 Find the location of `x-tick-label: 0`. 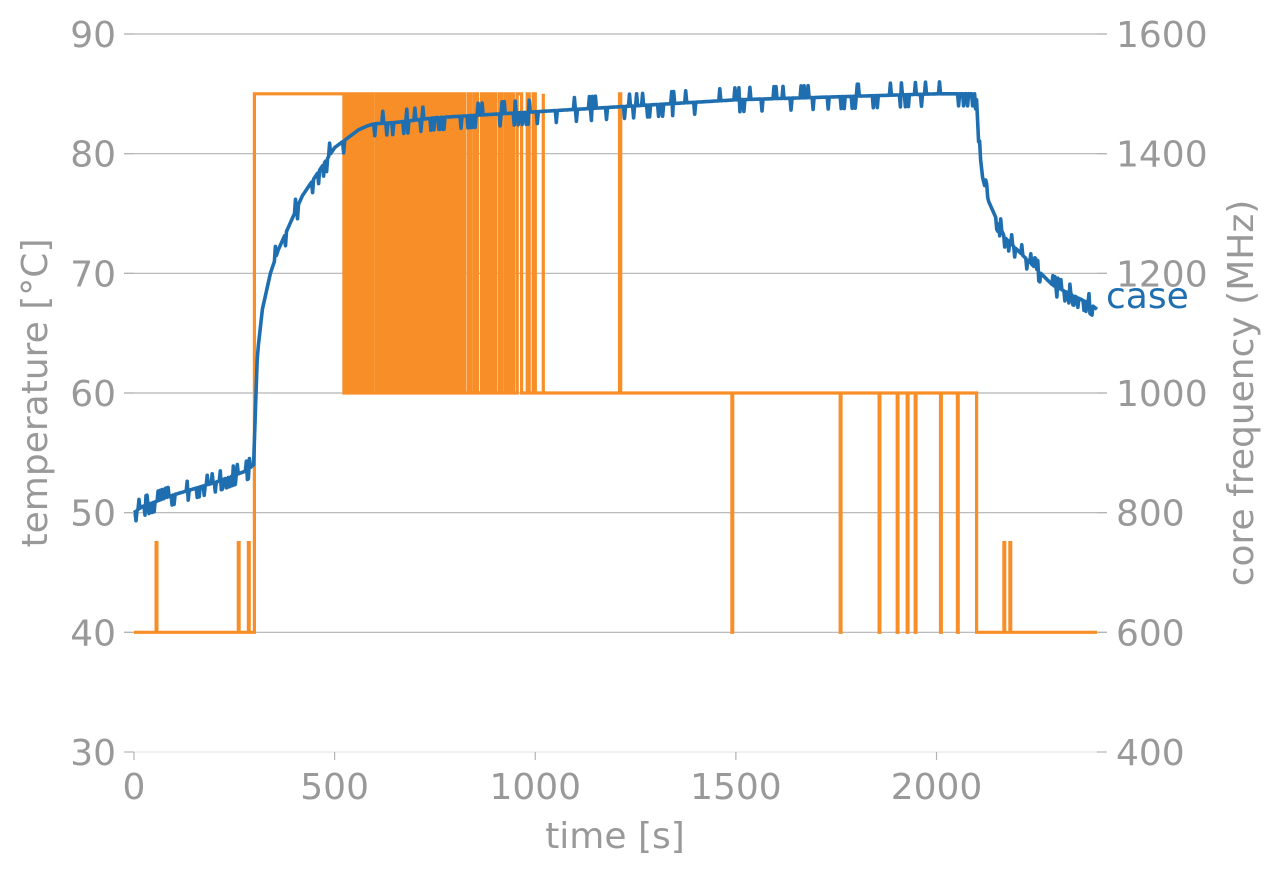

x-tick-label: 0 is located at coordinates (134, 787).